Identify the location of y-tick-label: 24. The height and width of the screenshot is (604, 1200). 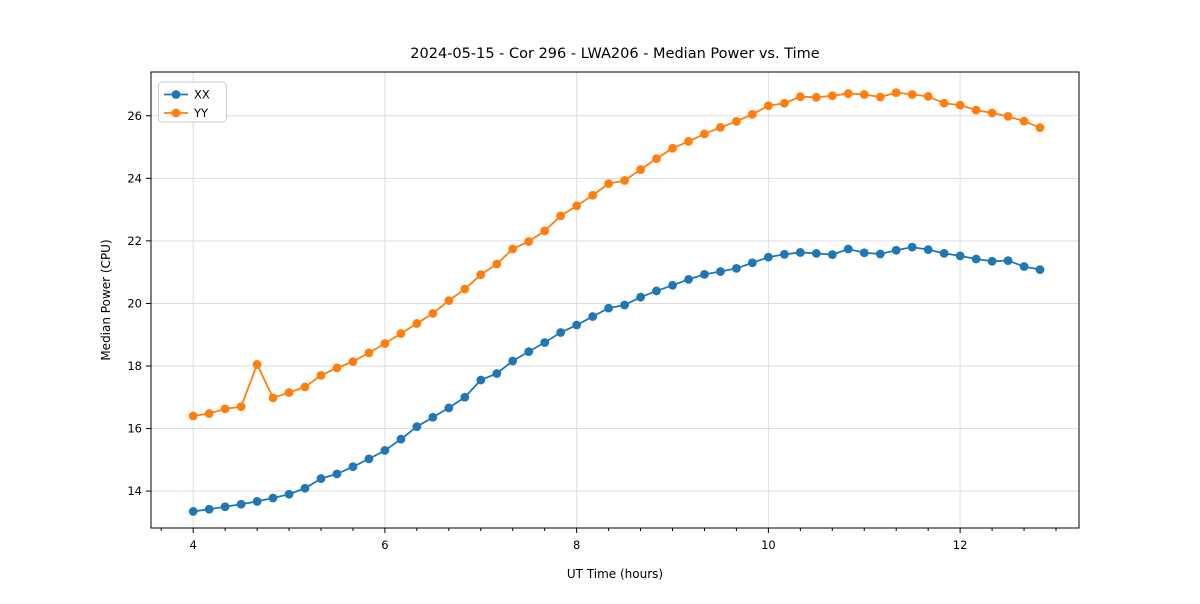
(134, 178).